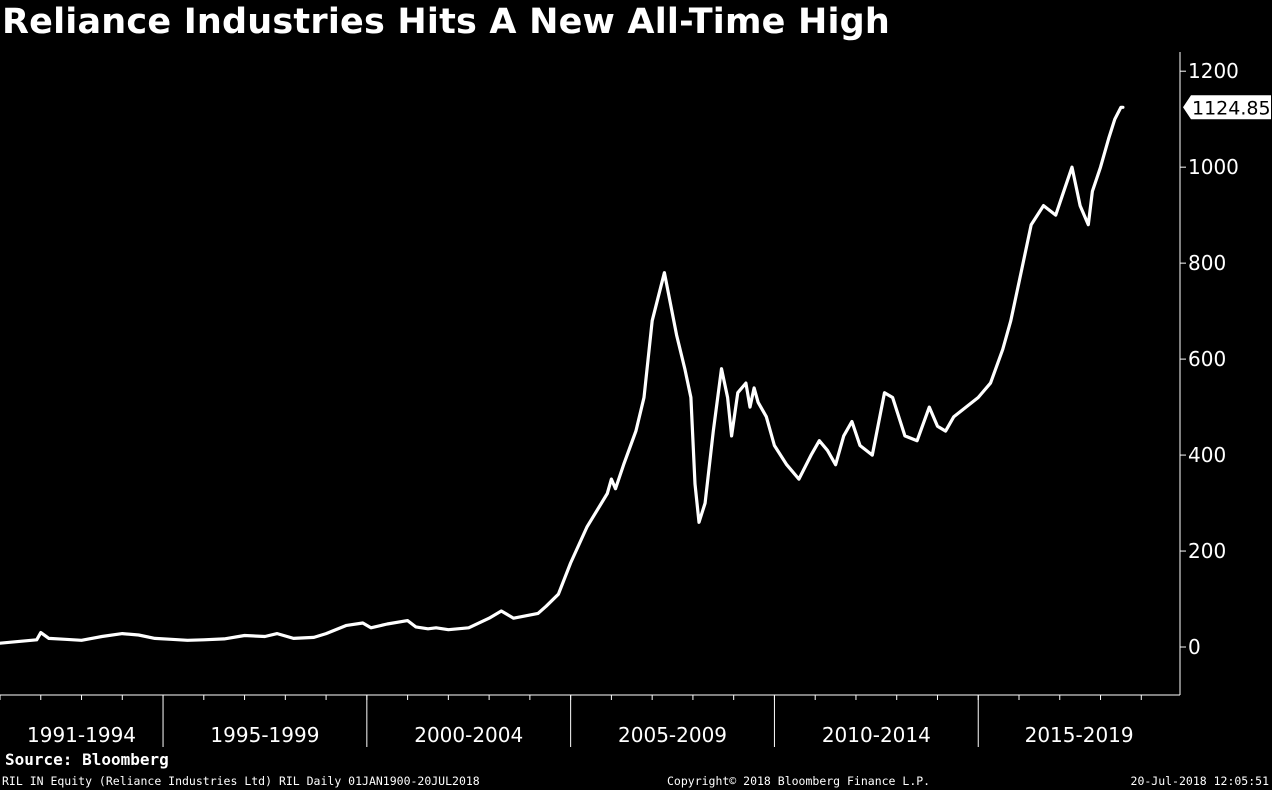 This screenshot has width=1272, height=790. I want to click on y-tick-label: 200, so click(1207, 551).